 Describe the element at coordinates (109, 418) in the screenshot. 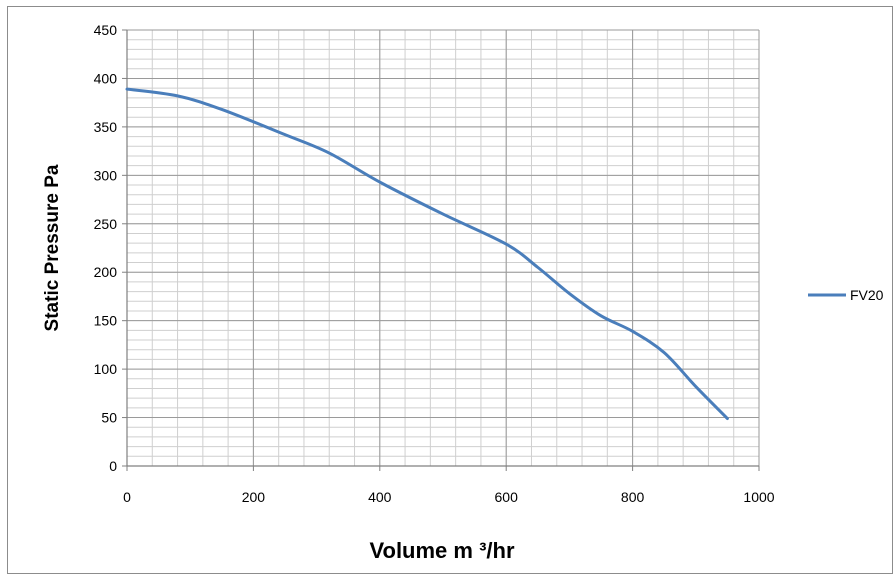

I see `y-tick-label: 50` at that location.